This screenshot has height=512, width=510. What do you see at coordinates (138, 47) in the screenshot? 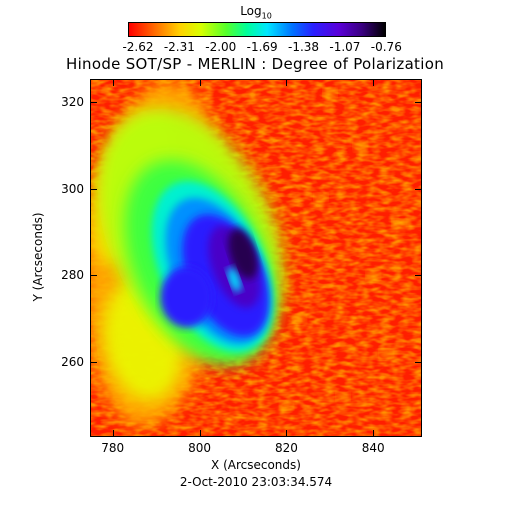
I see `colorbar-tick-label: -2.62` at bounding box center [138, 47].